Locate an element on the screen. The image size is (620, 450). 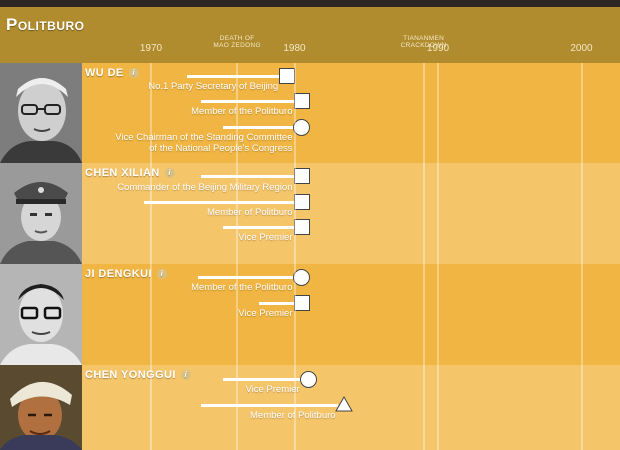
person-name-text: CHEN XILIAN is located at coordinates (122, 173).